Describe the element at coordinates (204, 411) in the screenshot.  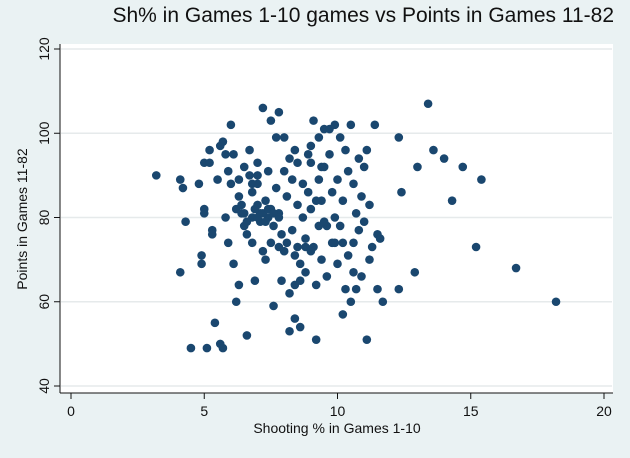
I see `x-tick-label: 5` at that location.